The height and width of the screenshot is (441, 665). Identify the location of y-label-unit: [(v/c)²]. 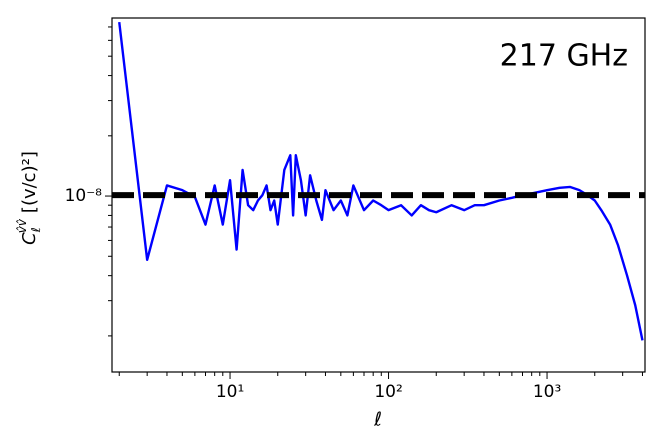
(29, 182).